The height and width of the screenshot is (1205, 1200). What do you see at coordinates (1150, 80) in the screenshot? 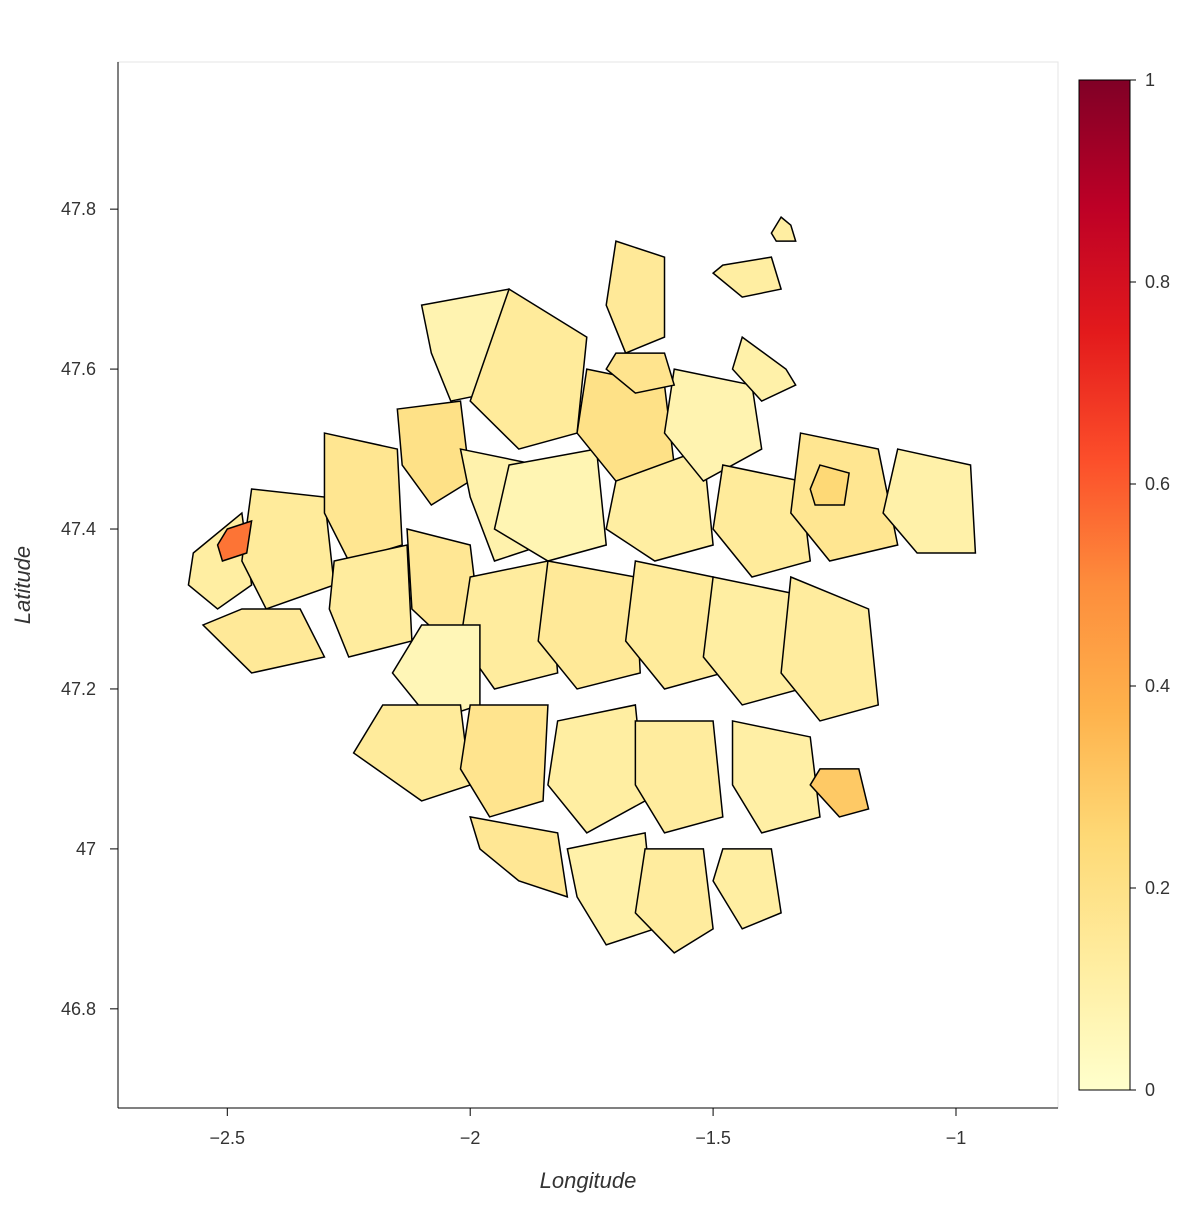
I see `colorbar-tick-label: 1` at bounding box center [1150, 80].